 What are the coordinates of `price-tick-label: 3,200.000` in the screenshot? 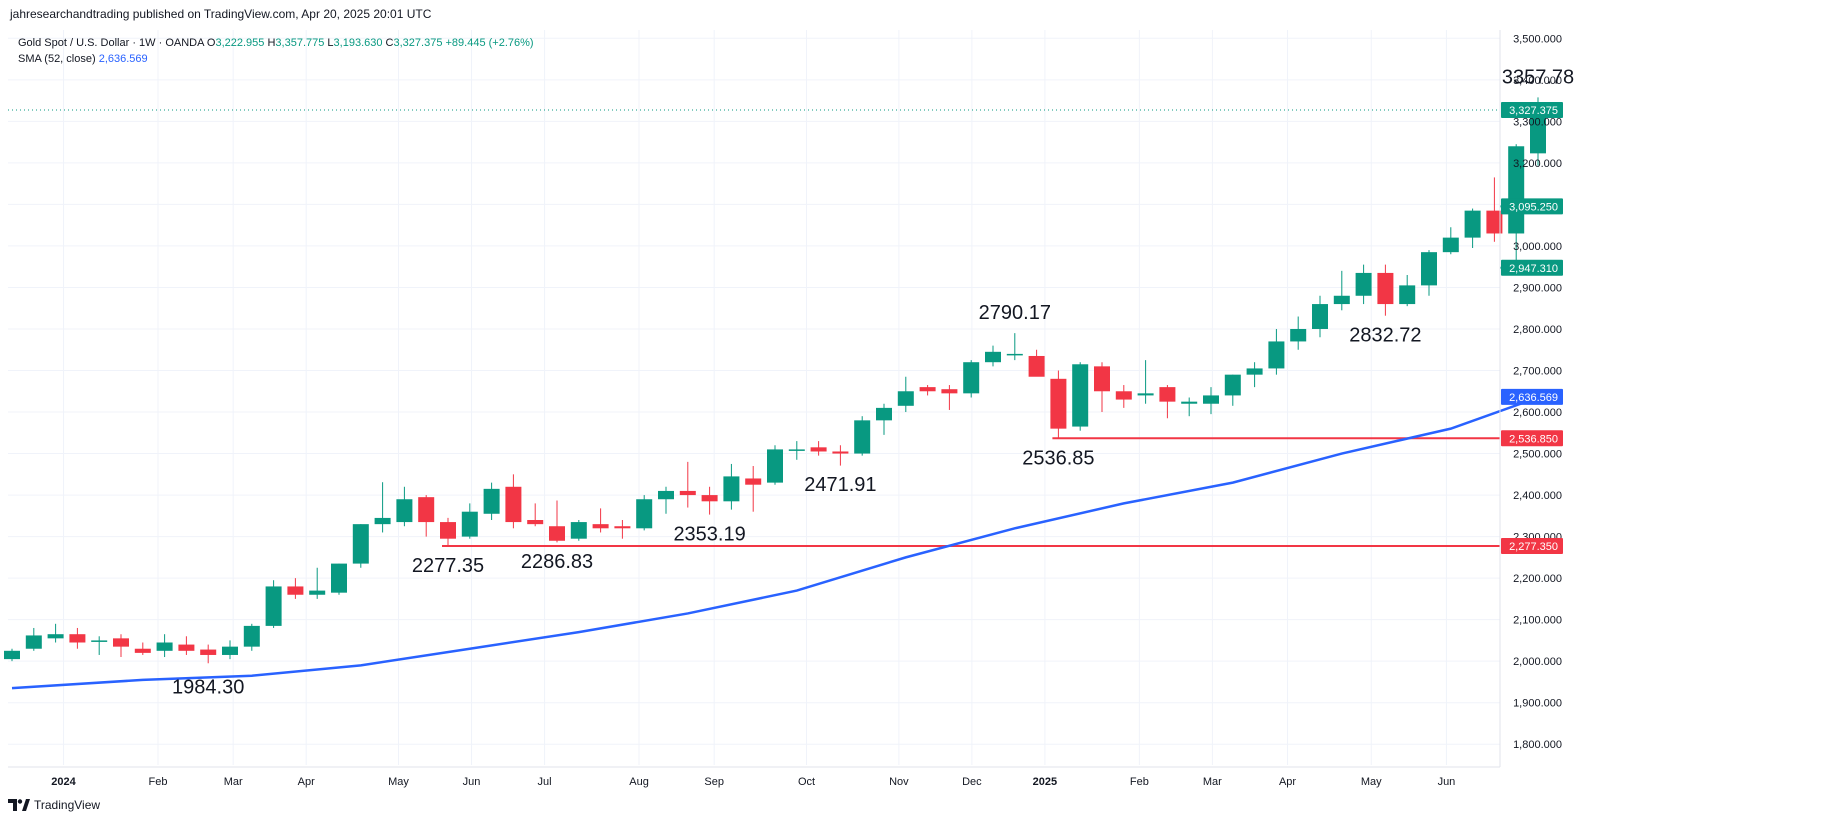 It's located at (1537, 164).